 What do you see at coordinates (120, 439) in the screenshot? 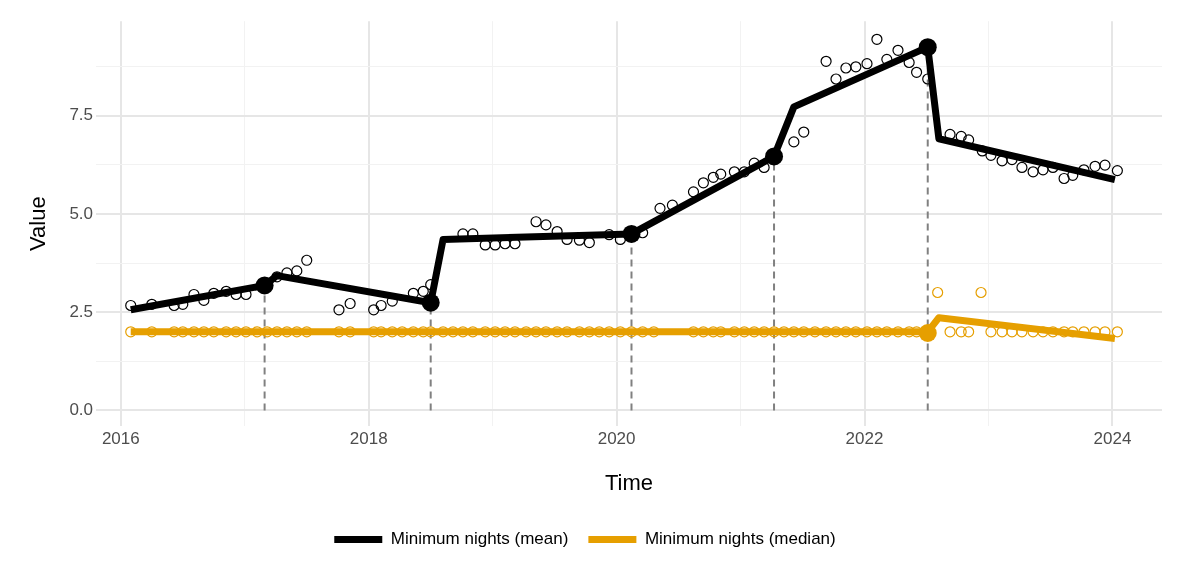
I see `x-tick-label: 2016` at bounding box center [120, 439].